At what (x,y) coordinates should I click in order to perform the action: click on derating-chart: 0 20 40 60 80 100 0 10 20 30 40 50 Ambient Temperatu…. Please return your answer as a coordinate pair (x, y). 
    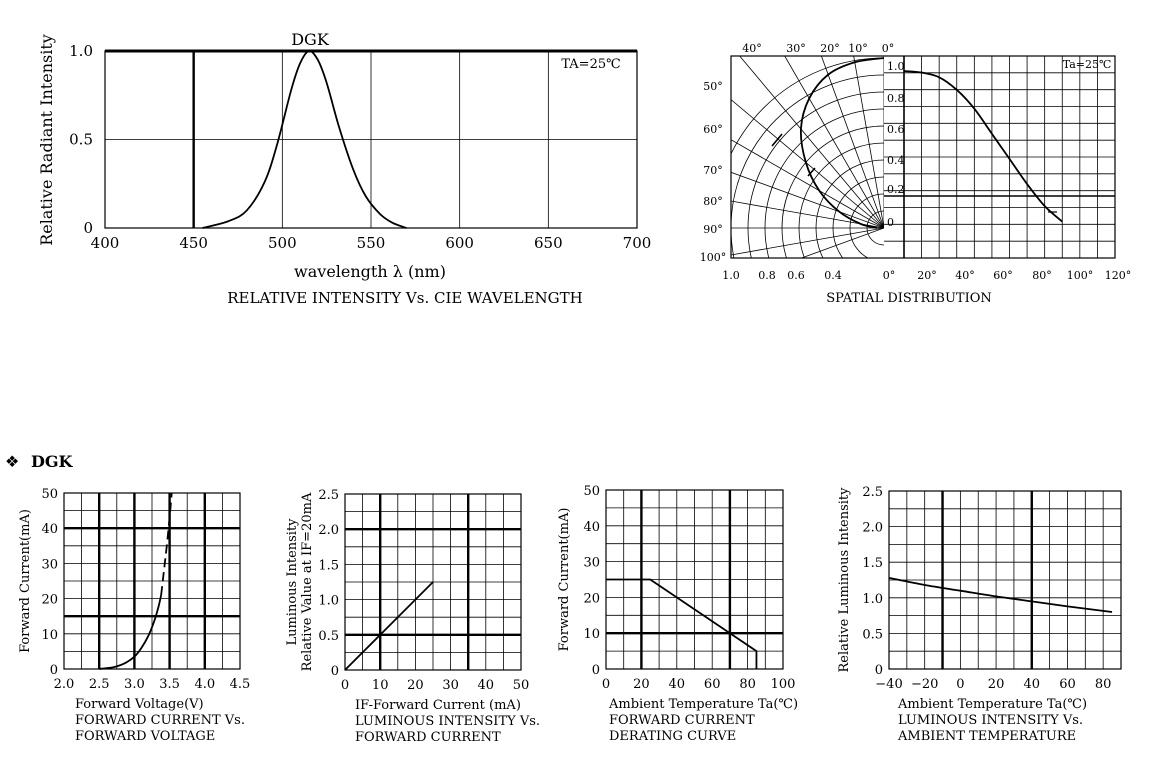
    Looking at the image, I should click on (677, 614).